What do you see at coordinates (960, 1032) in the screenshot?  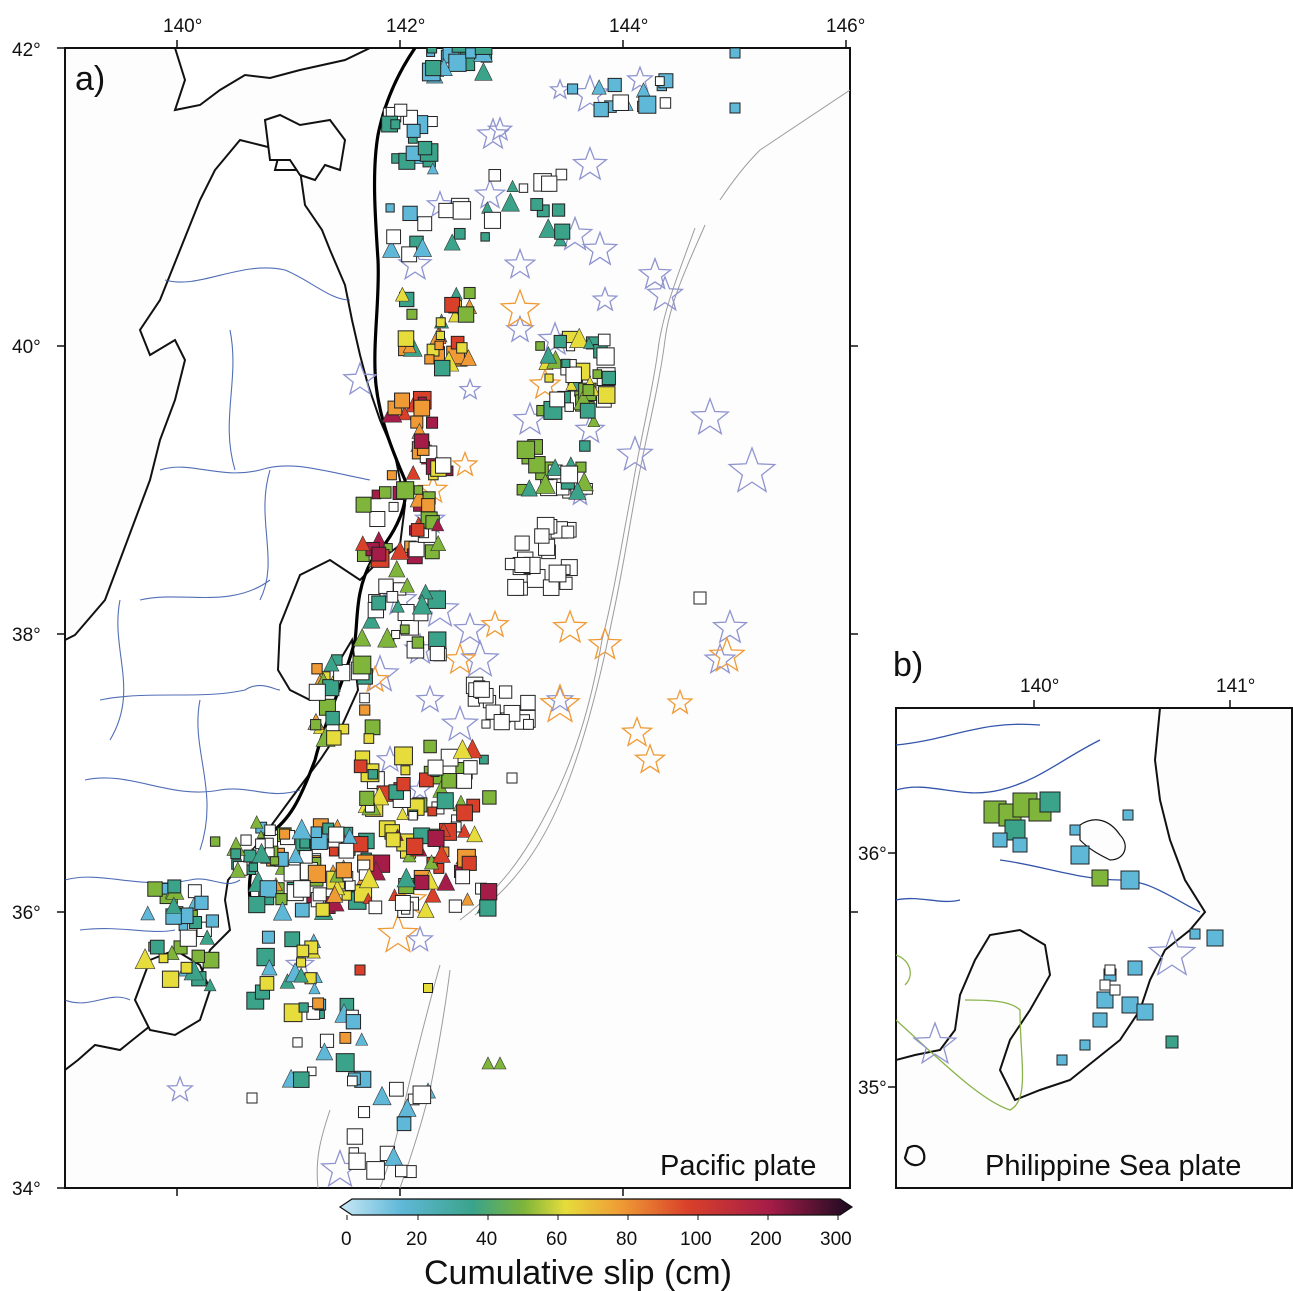 I see `panel-b-plate-boundary` at bounding box center [960, 1032].